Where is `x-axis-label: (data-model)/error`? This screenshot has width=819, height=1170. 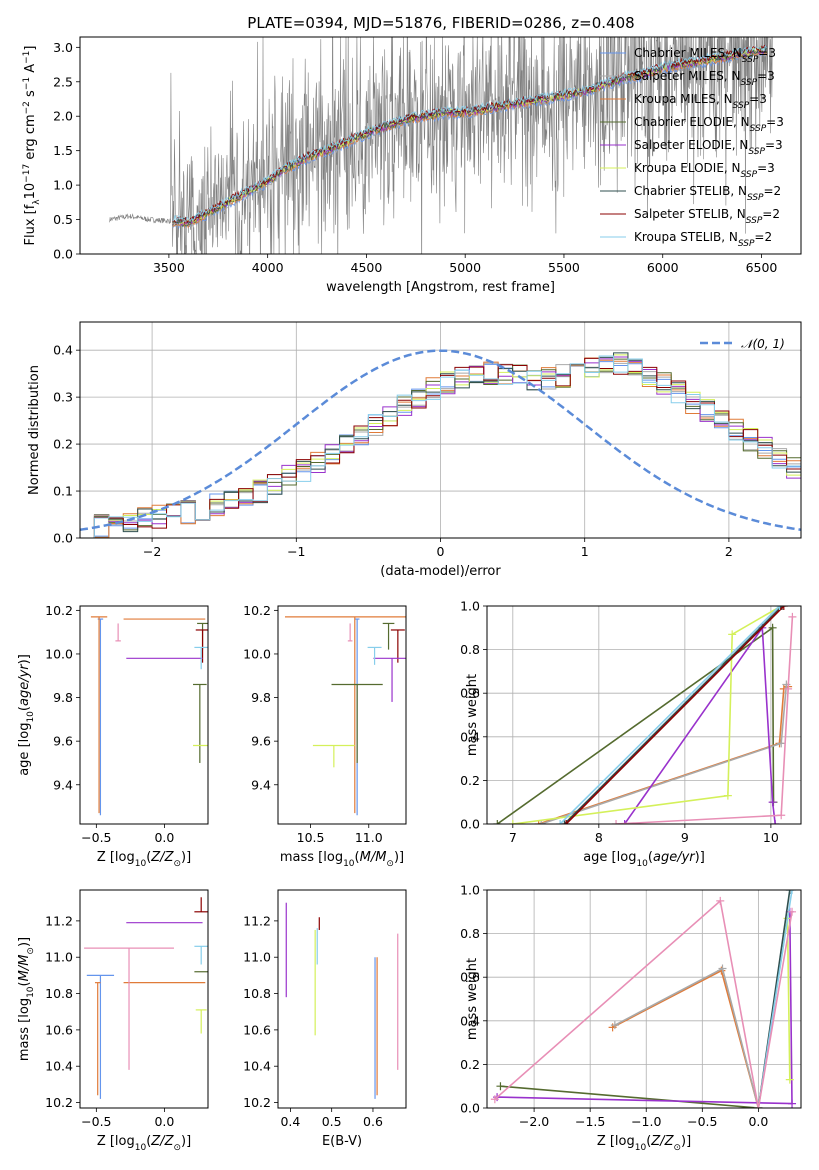 x-axis-label: (data-model)/error is located at coordinates (440, 571).